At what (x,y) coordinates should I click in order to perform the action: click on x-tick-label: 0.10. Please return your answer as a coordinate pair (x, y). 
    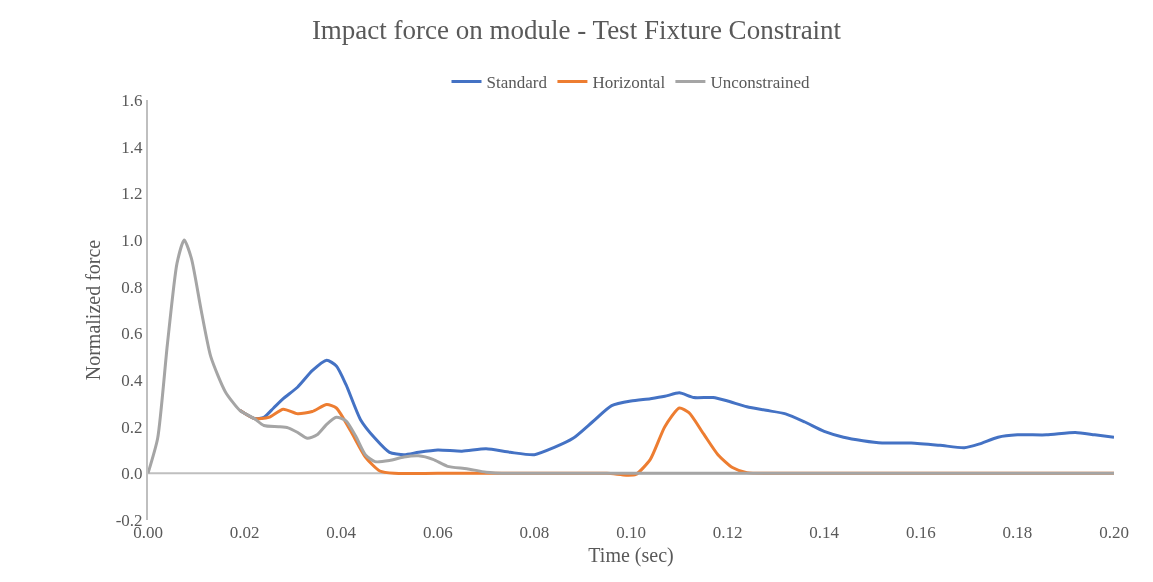
    Looking at the image, I should click on (631, 532).